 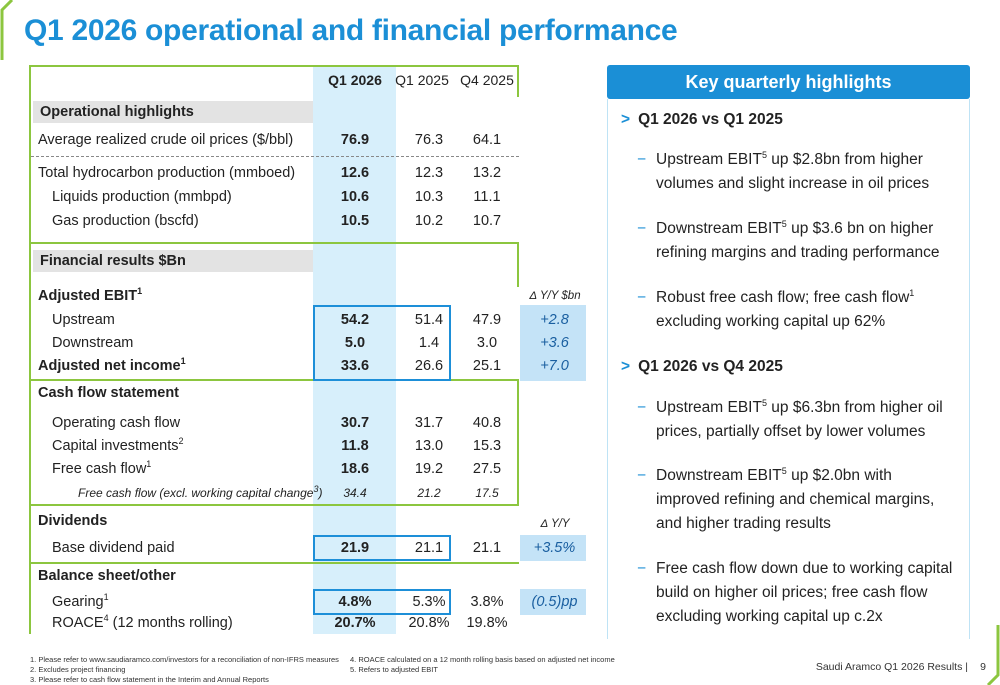 What do you see at coordinates (355, 197) in the screenshot?
I see `cell-liq-q1-2026: 10.6` at bounding box center [355, 197].